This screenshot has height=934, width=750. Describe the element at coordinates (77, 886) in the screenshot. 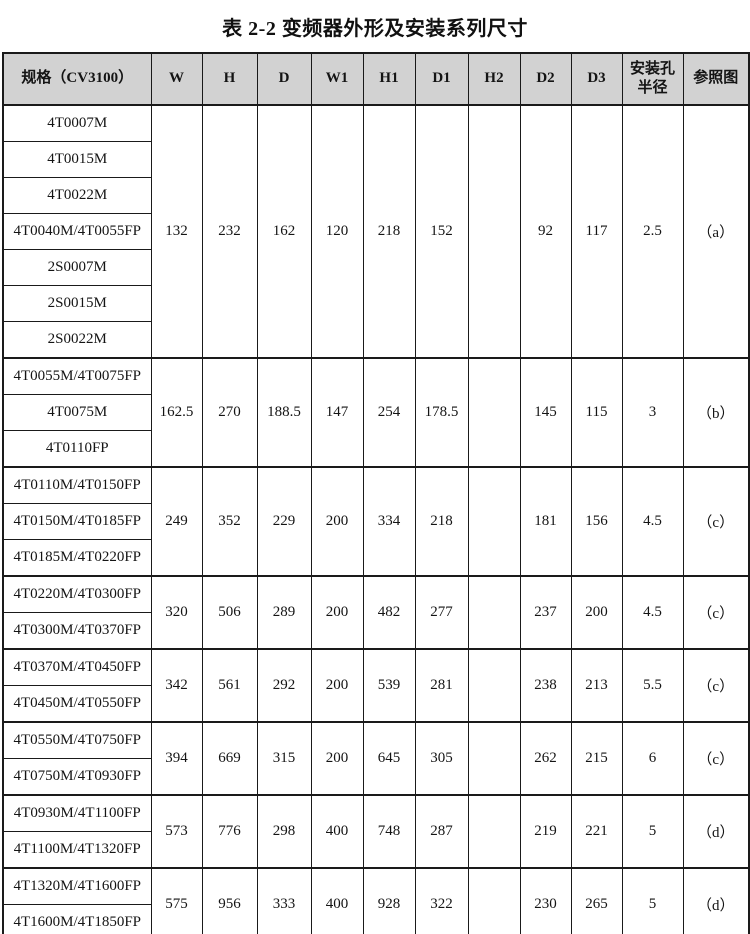

I see `model-cell: 4T1320M/4T1600FP` at that location.